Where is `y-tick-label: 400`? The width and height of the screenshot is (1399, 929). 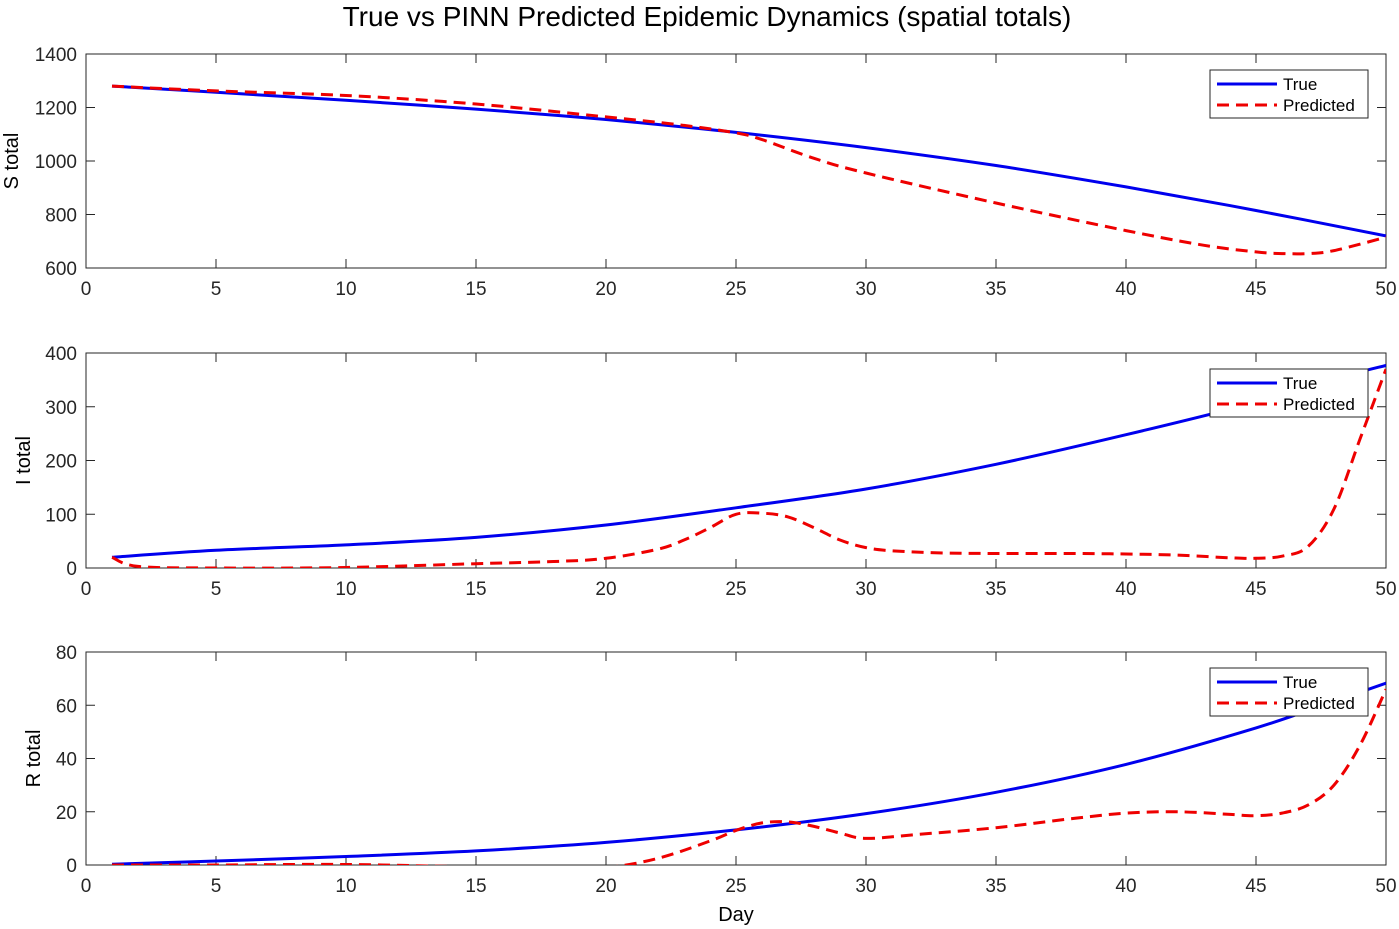 y-tick-label: 400 is located at coordinates (61, 354).